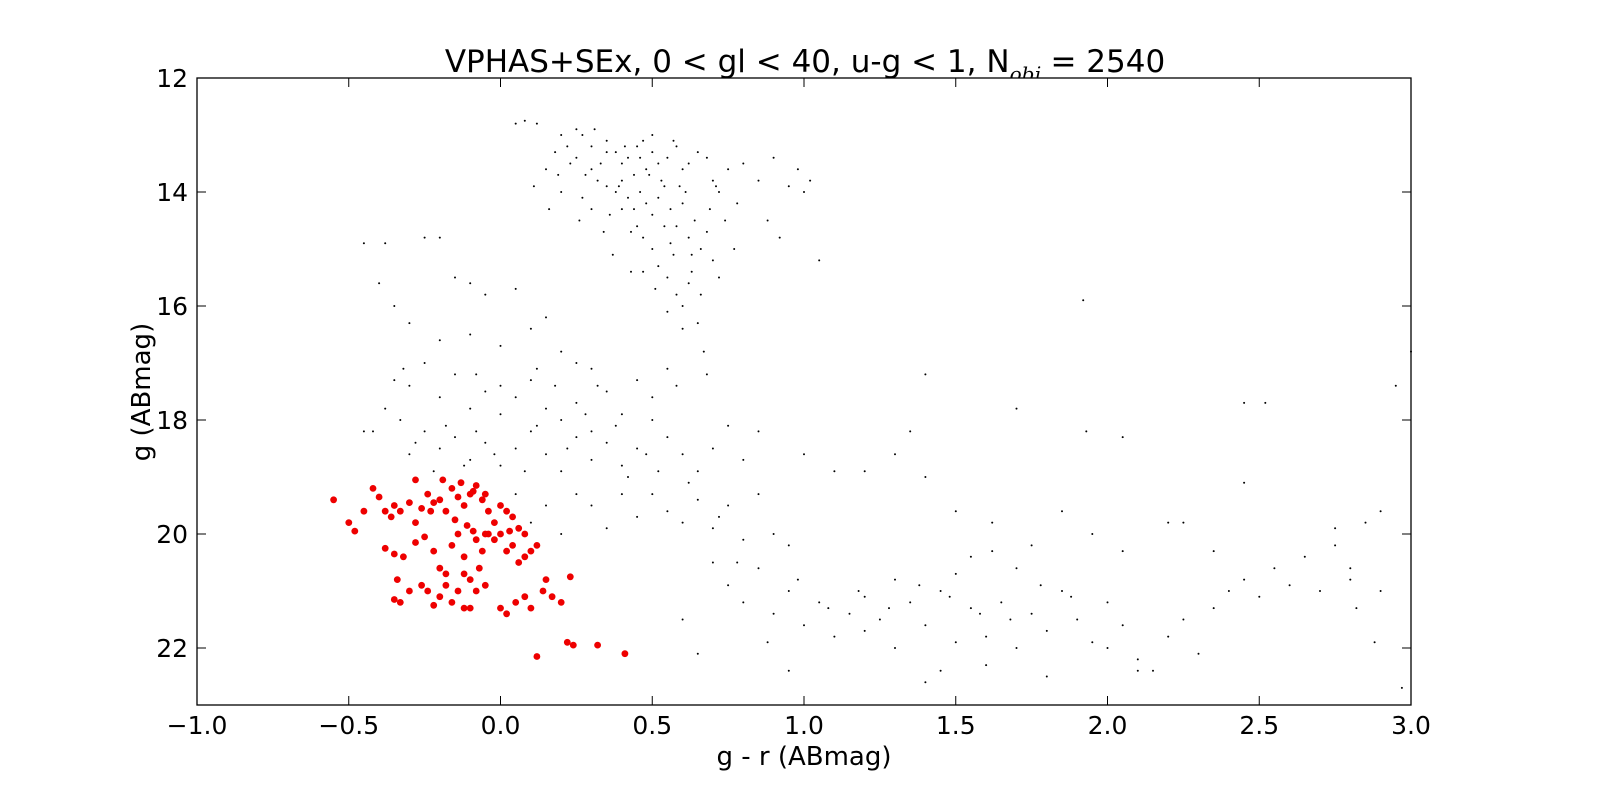  What do you see at coordinates (172, 534) in the screenshot?
I see `y-tick-label: 20` at bounding box center [172, 534].